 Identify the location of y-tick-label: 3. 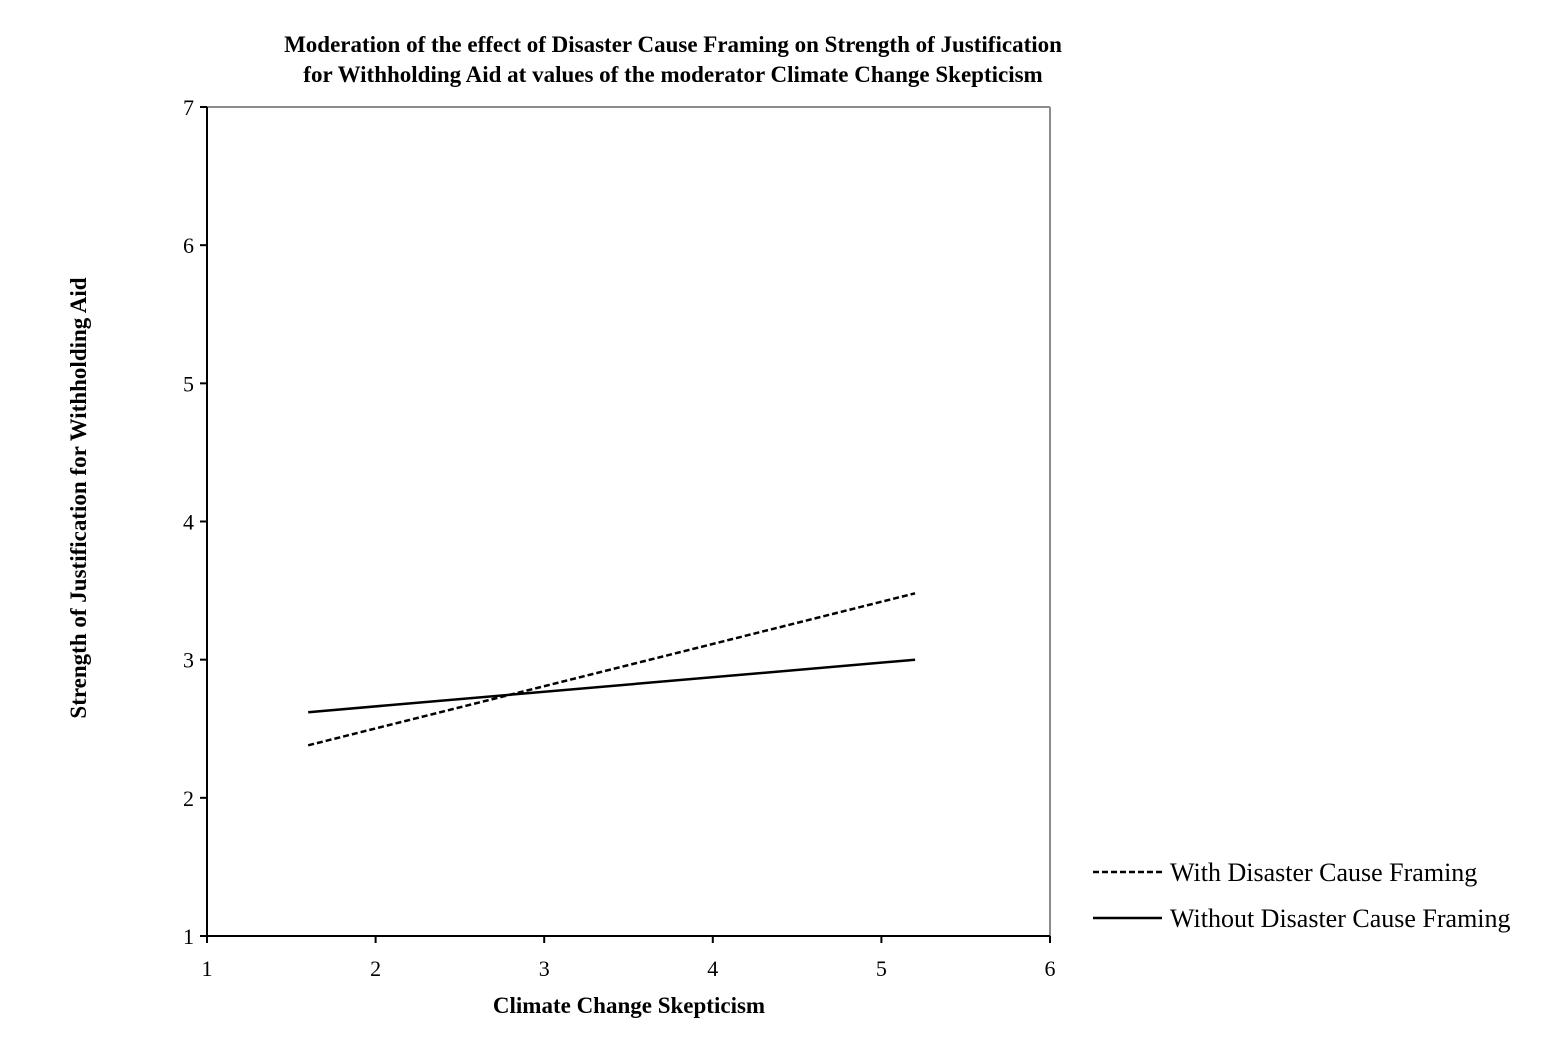
(188, 660).